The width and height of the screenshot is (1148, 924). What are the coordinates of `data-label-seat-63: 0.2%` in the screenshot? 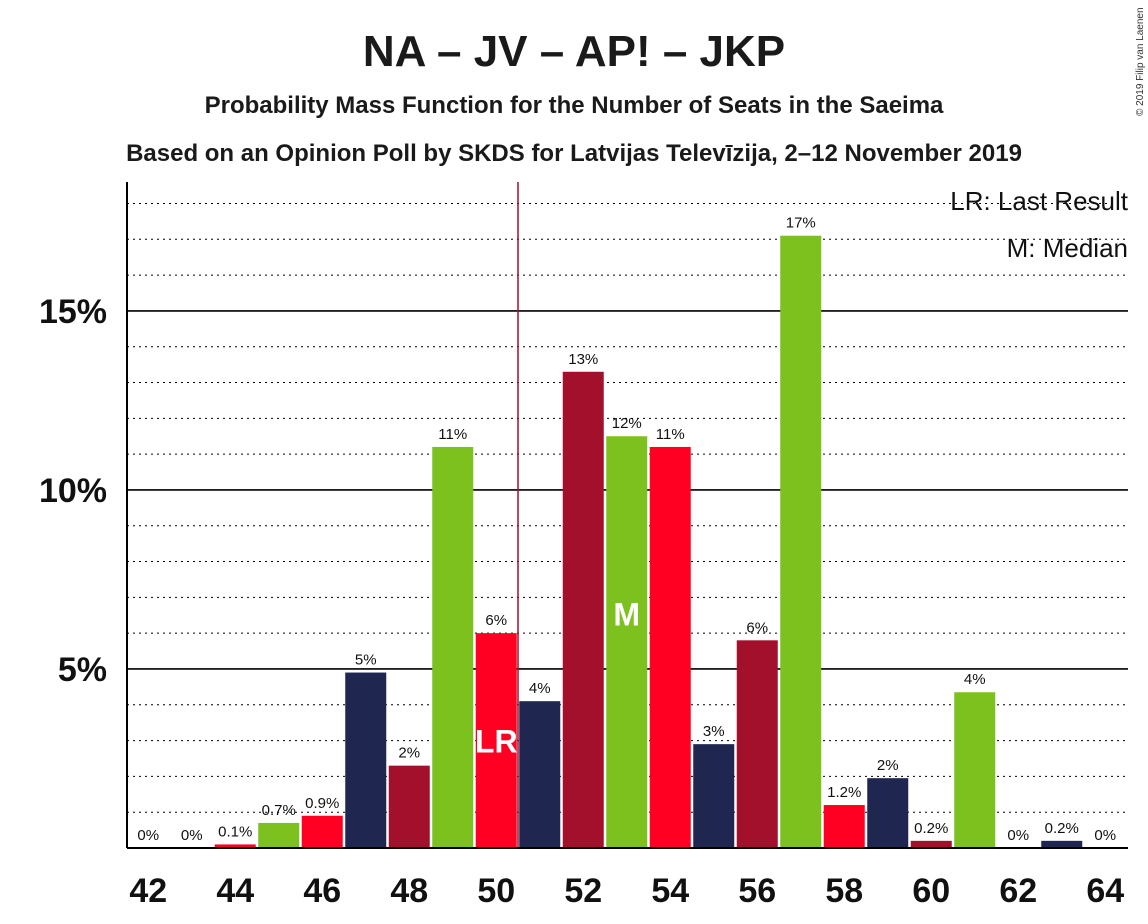 It's located at (1062, 828).